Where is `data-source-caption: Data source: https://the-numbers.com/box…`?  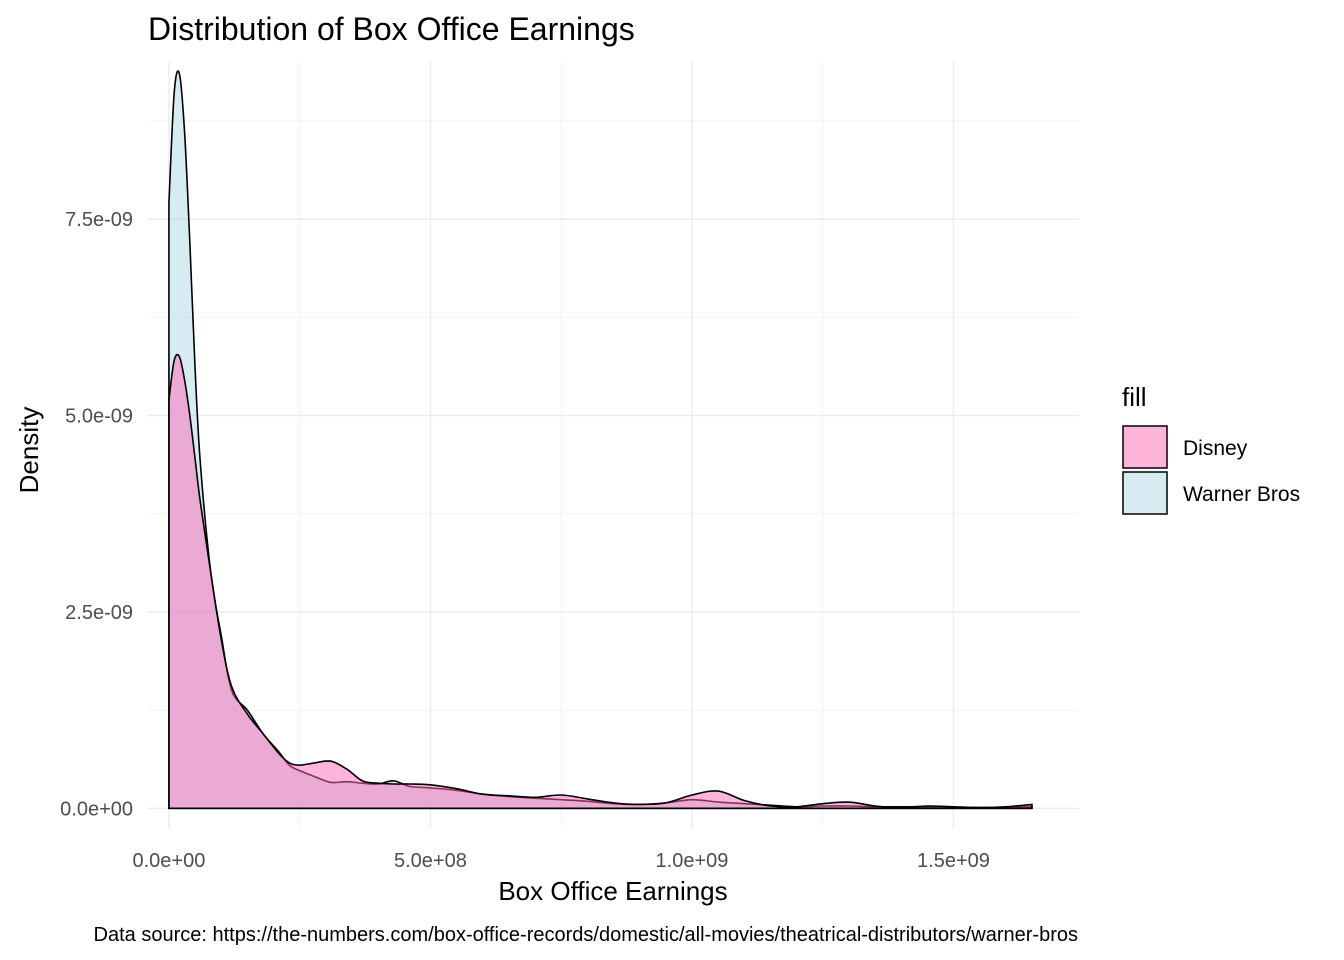 data-source-caption: Data source: https://the-numbers.com/box… is located at coordinates (586, 935).